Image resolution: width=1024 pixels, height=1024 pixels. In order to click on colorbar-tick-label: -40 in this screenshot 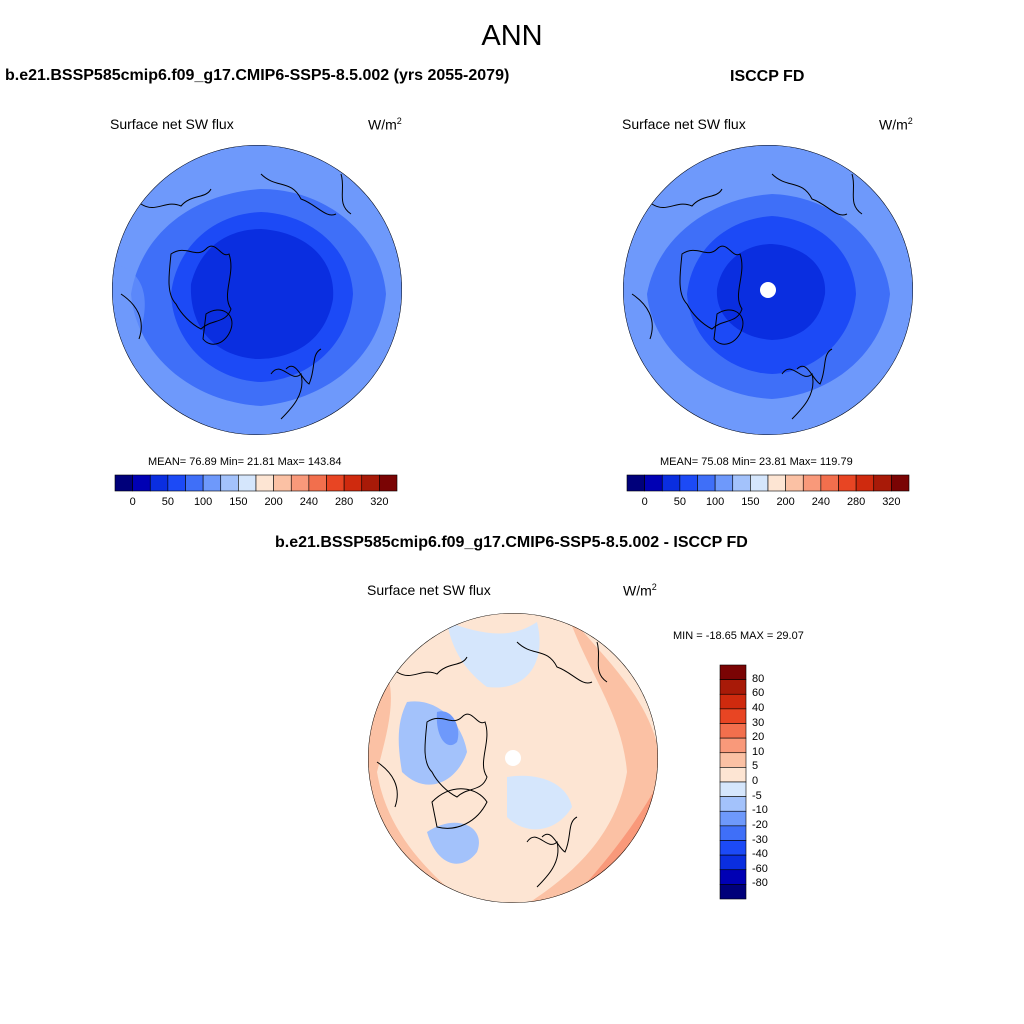, I will do `click(760, 854)`.